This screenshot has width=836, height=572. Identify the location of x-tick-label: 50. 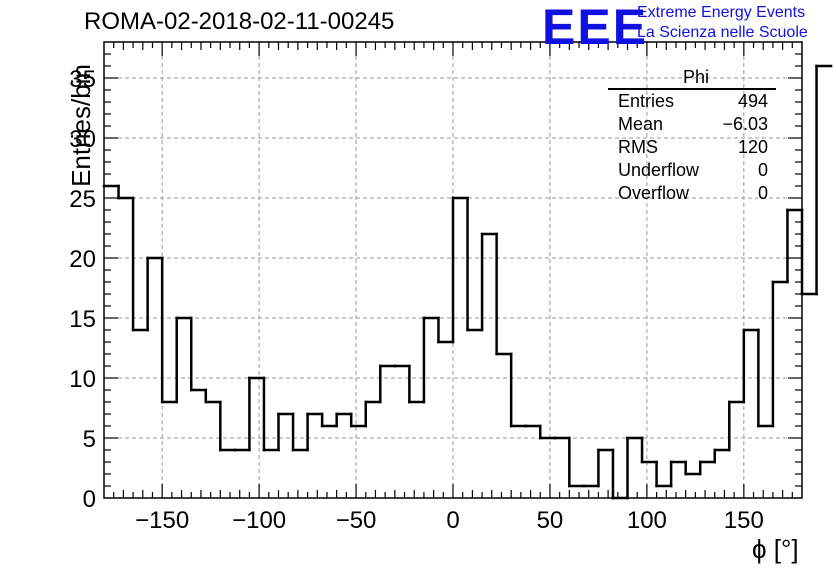
(550, 520).